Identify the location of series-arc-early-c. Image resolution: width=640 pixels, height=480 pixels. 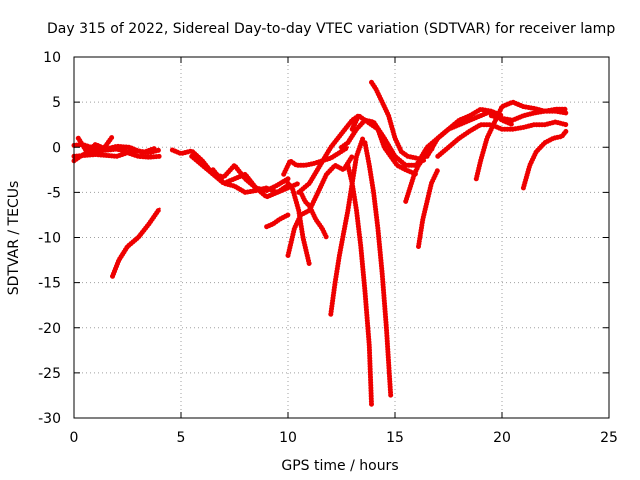
(117, 155).